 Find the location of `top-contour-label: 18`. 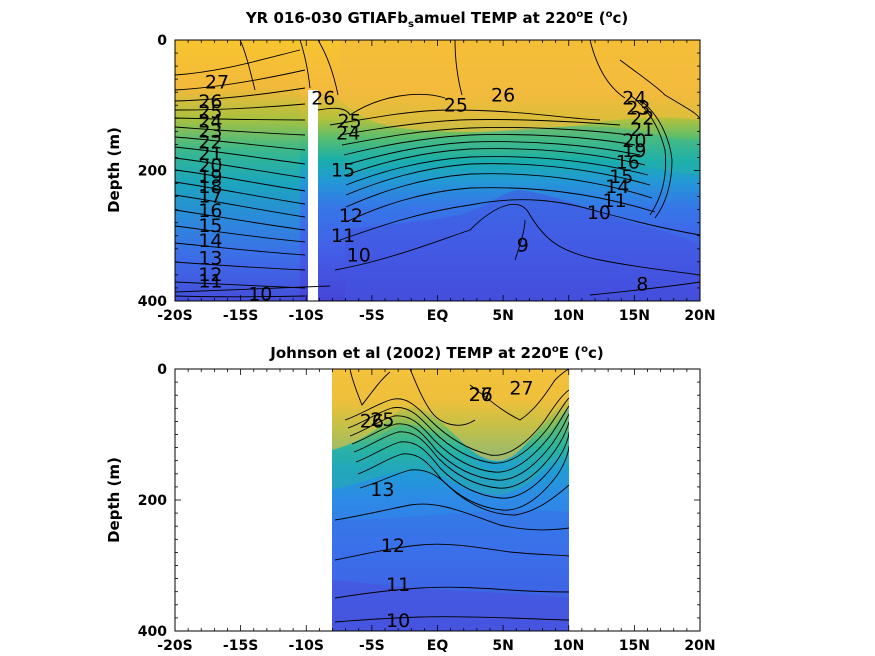

top-contour-label: 18 is located at coordinates (210, 187).